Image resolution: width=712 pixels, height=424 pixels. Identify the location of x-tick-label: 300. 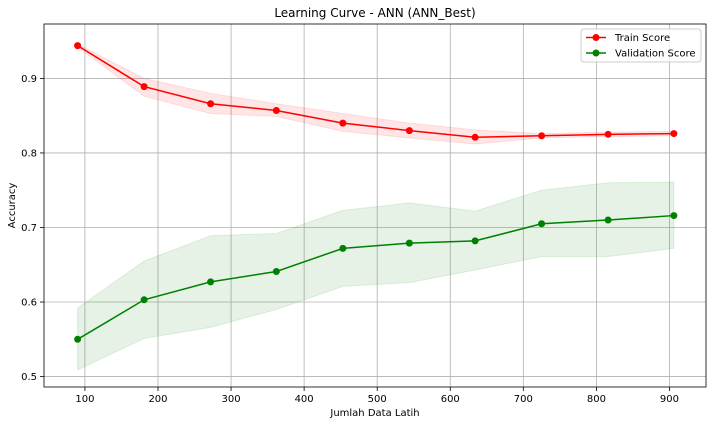
(231, 399).